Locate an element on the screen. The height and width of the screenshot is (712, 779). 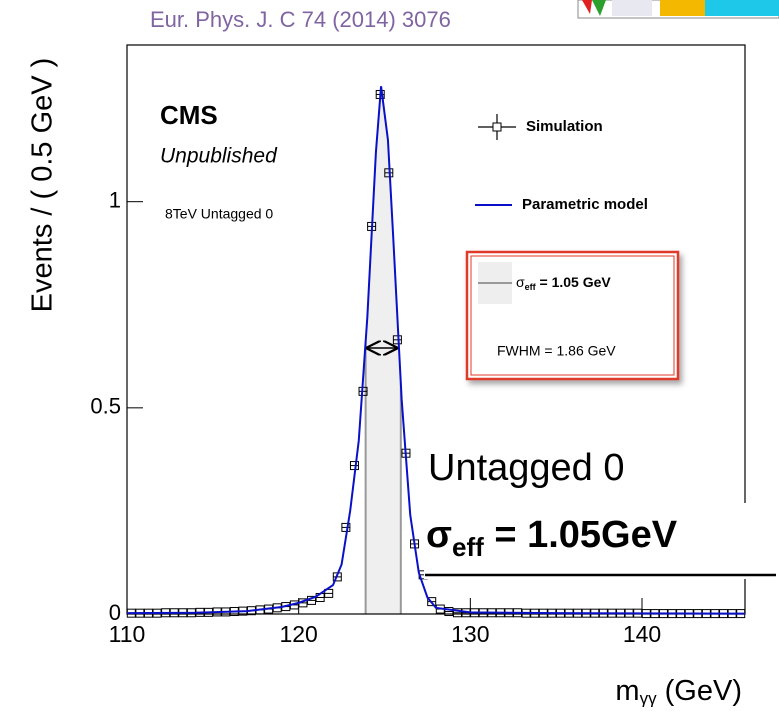
x-tick-label: 130 is located at coordinates (470, 634).